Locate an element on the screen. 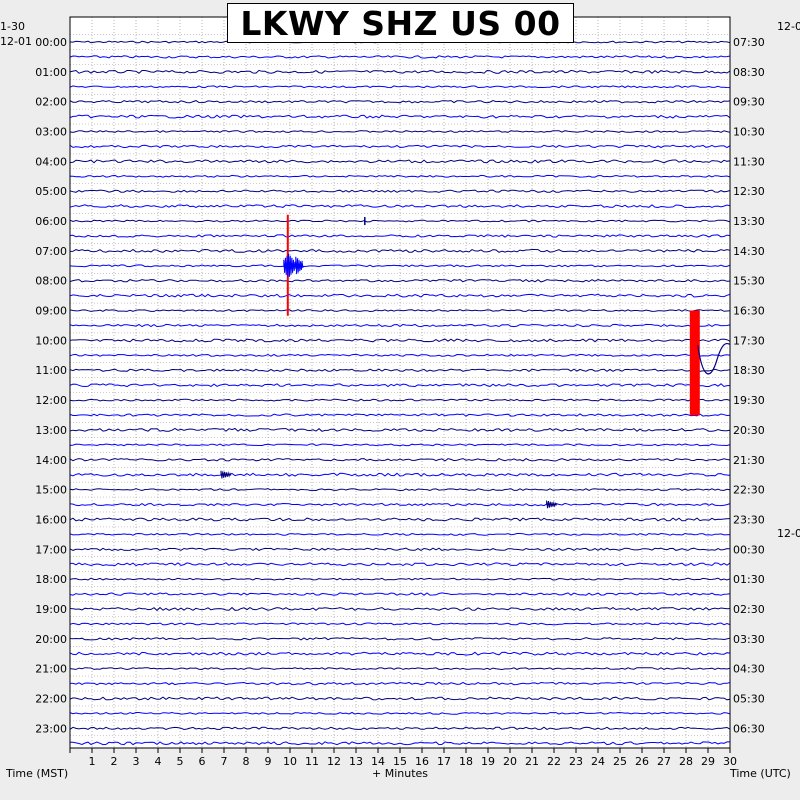 The height and width of the screenshot is (800, 800). x-tick-label: 14 is located at coordinates (378, 761).